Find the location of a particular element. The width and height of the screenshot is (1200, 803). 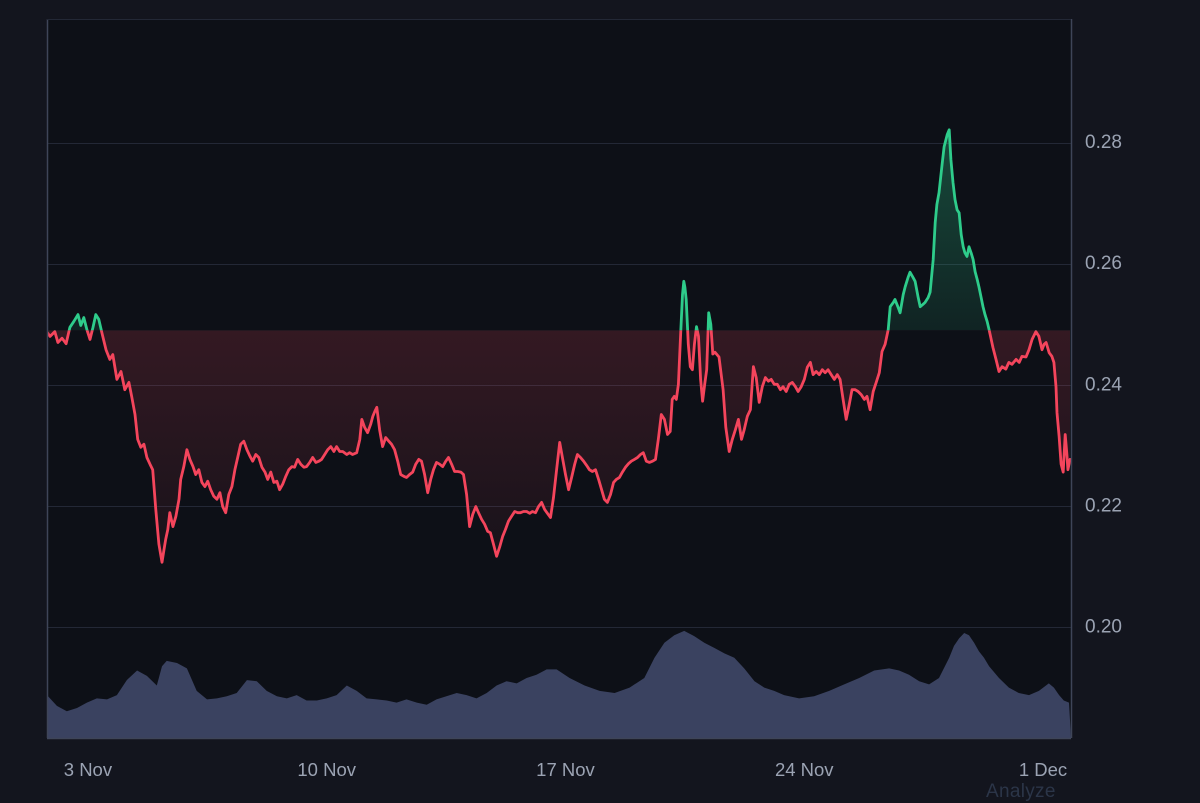

analyze-link: Analyze is located at coordinates (1021, 791).